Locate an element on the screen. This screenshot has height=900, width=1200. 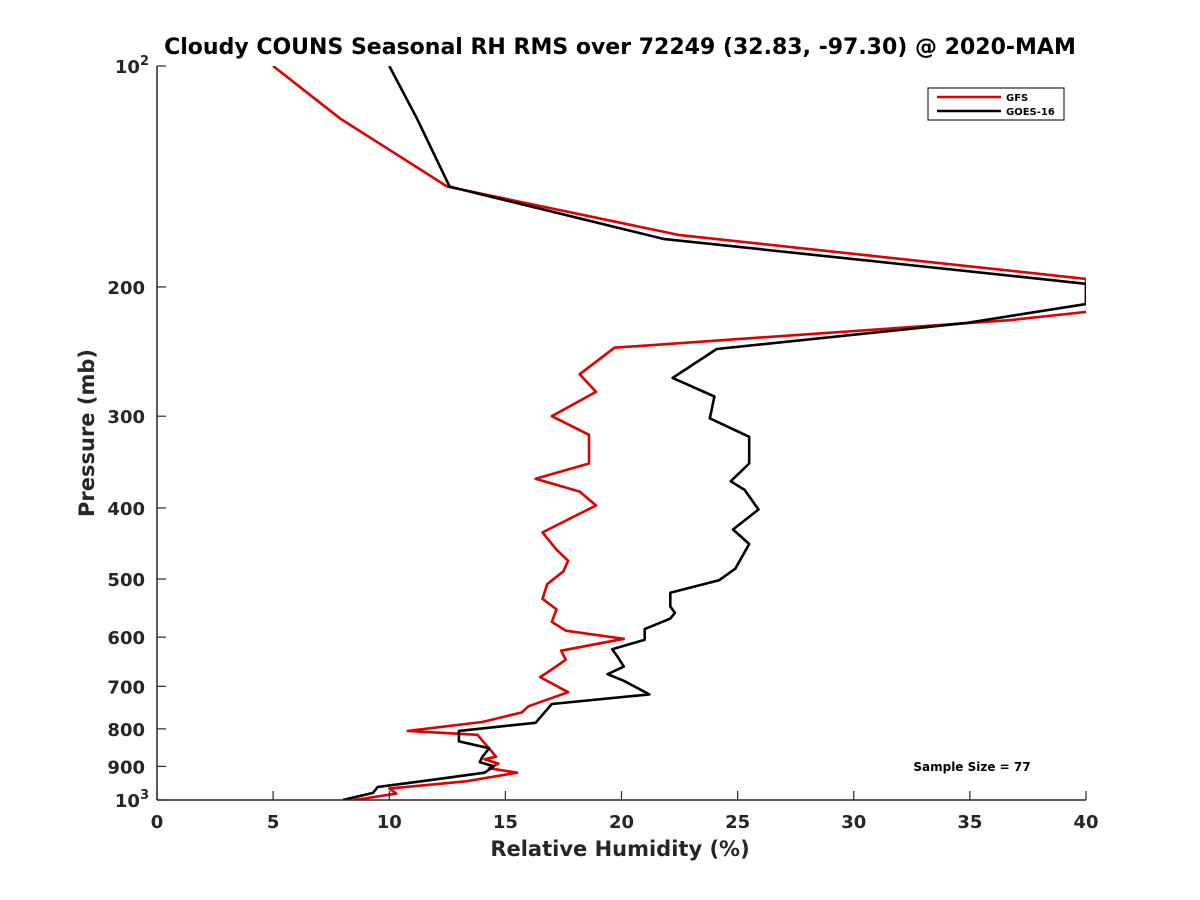
legend-label-gfs: GFS is located at coordinates (1017, 98).